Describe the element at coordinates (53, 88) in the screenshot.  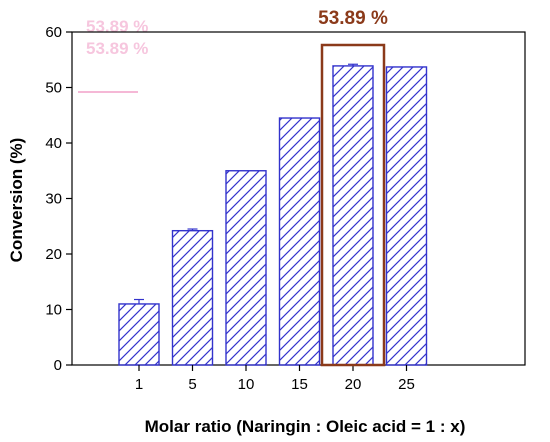
I see `y-tick-label: 50` at that location.